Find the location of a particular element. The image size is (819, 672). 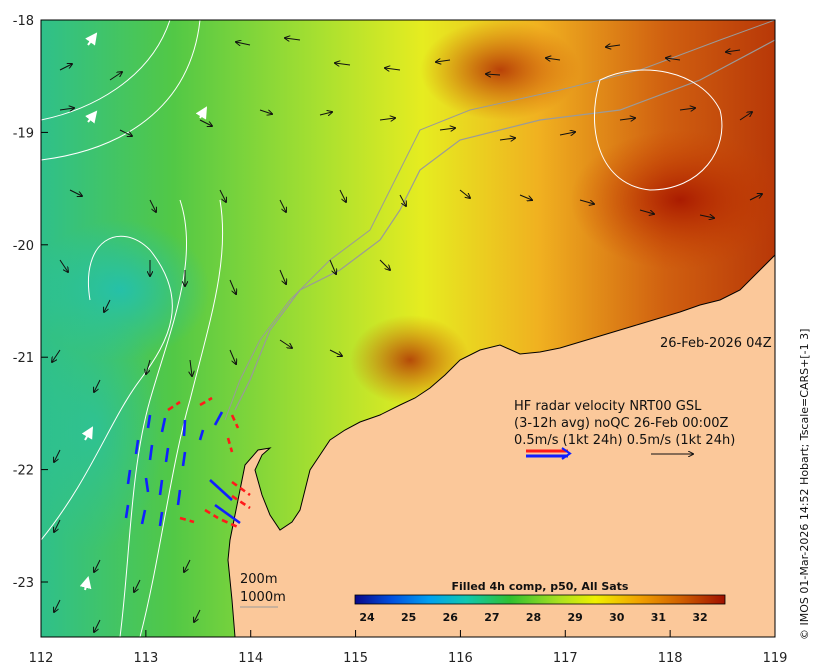

x-tick-label: 114 is located at coordinates (250, 658).